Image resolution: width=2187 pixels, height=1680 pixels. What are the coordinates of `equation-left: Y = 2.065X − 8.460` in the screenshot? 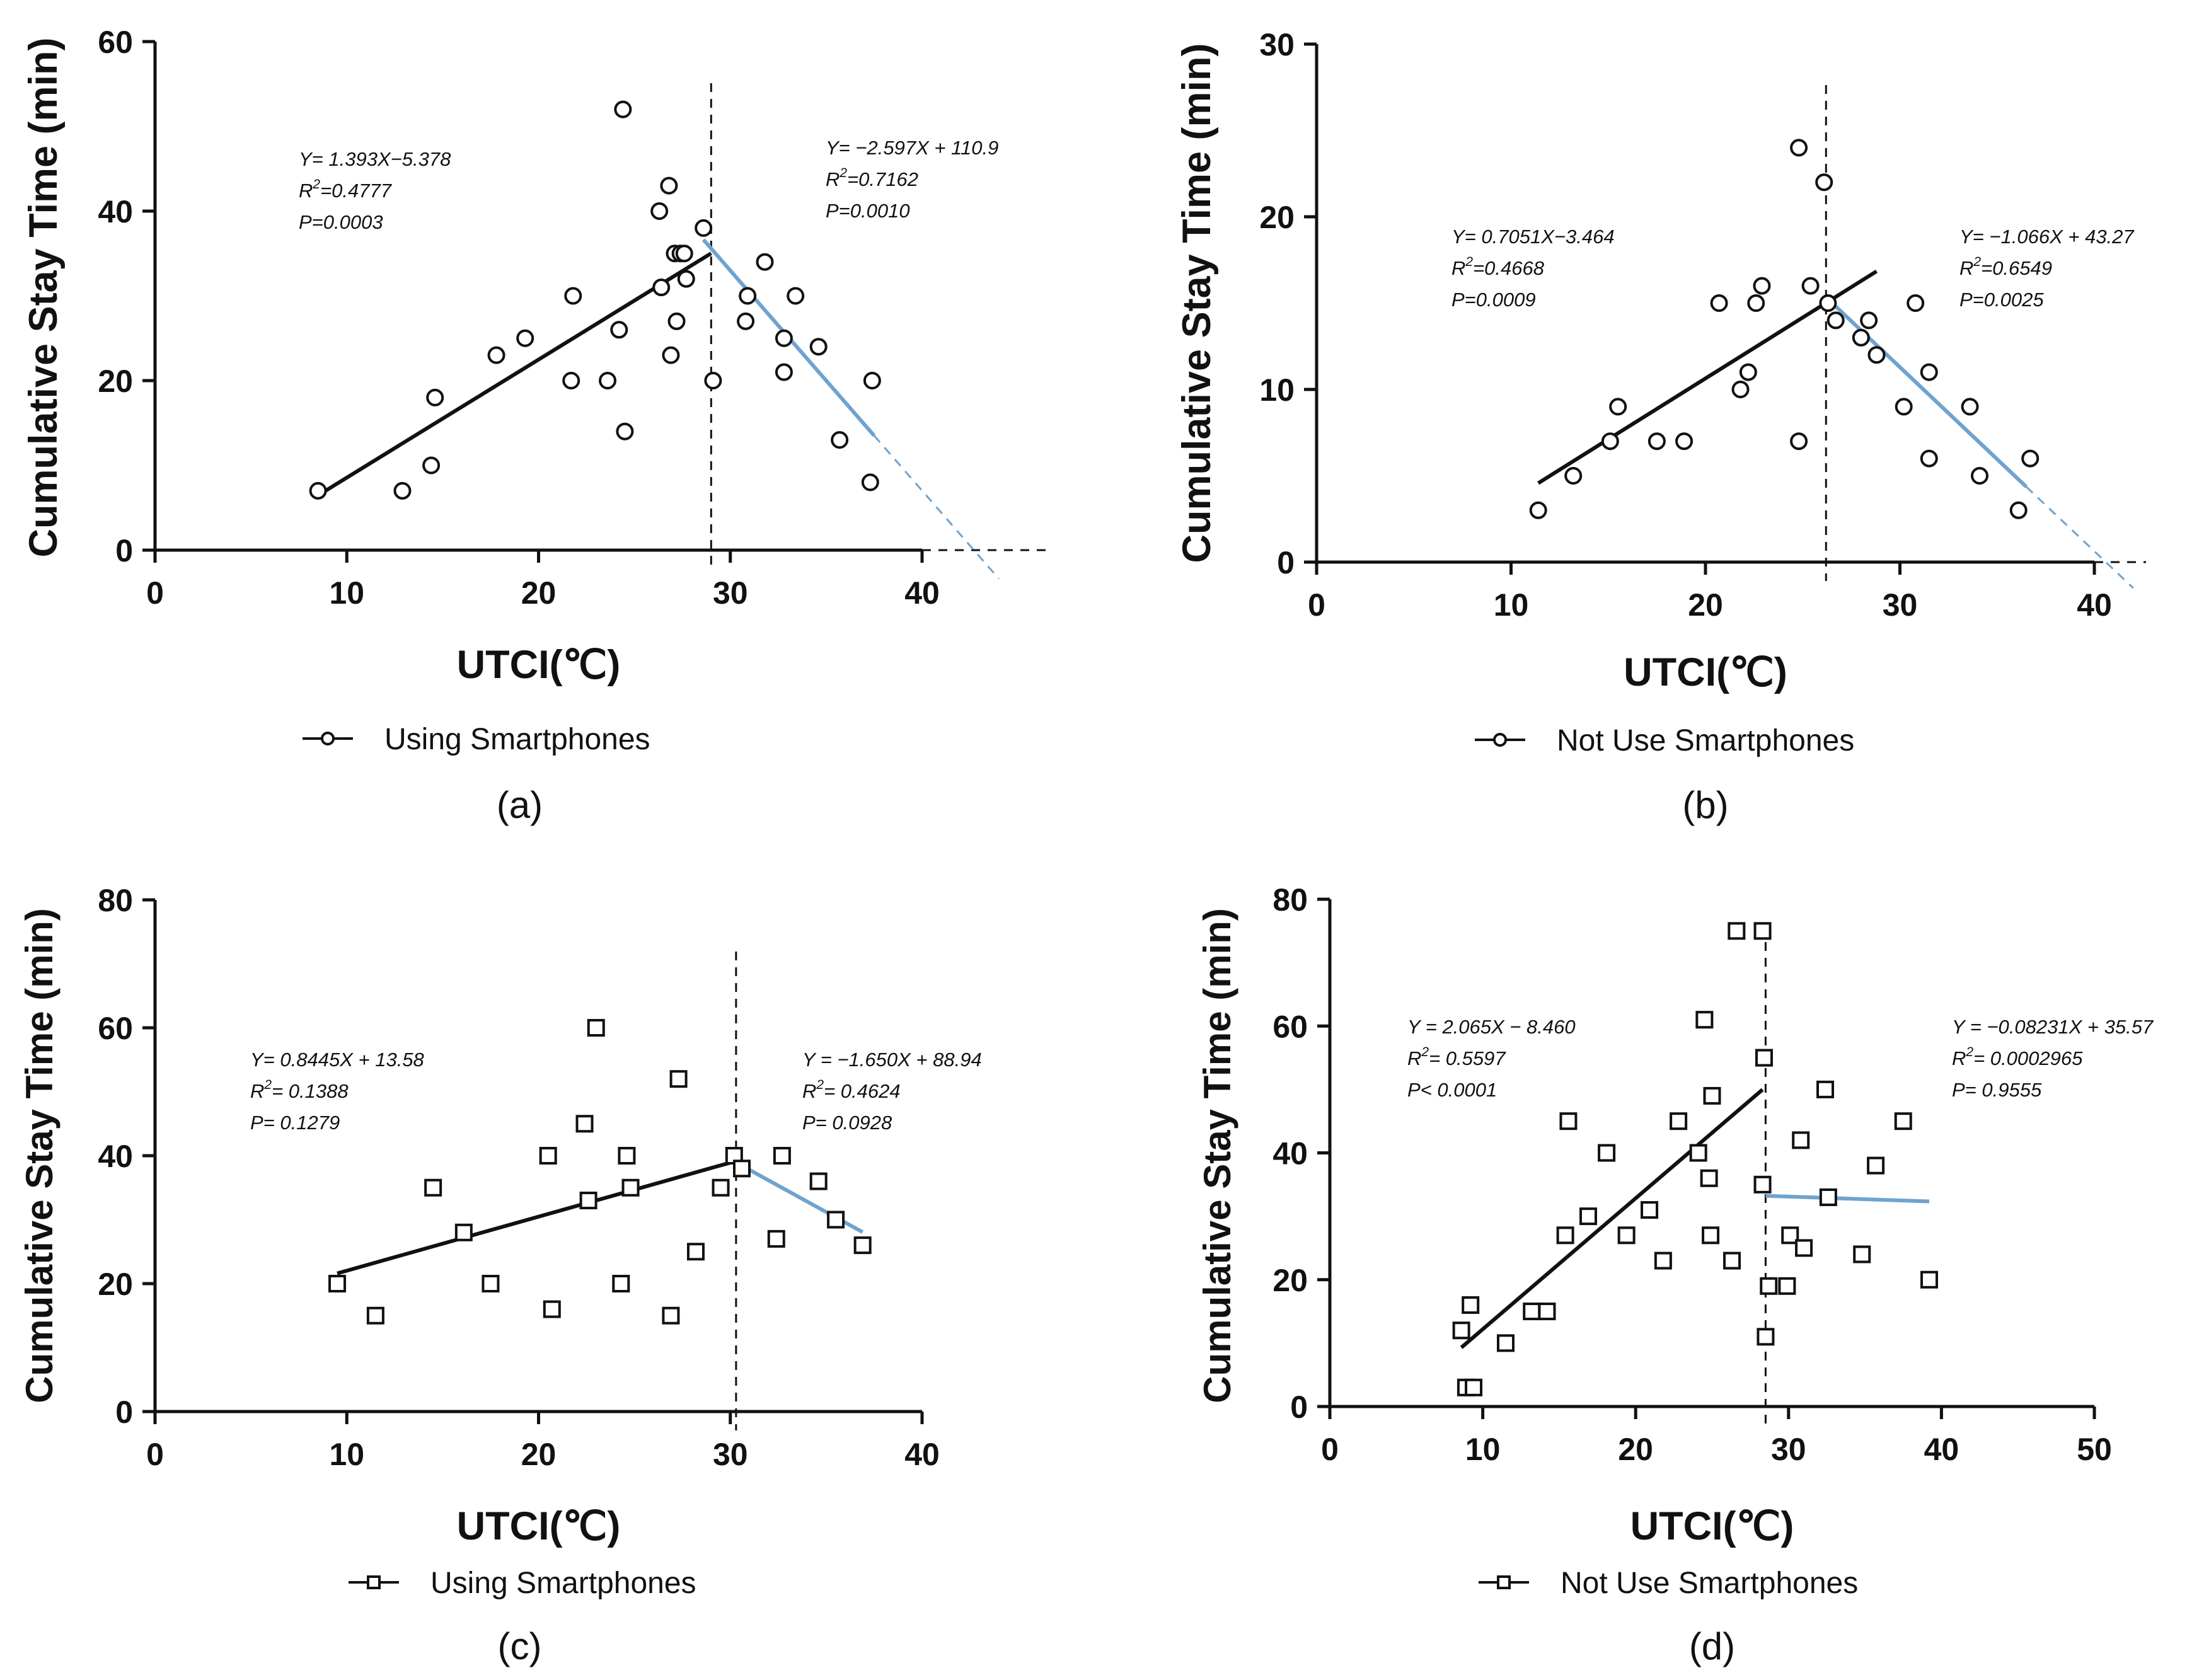 It's located at (1491, 1027).